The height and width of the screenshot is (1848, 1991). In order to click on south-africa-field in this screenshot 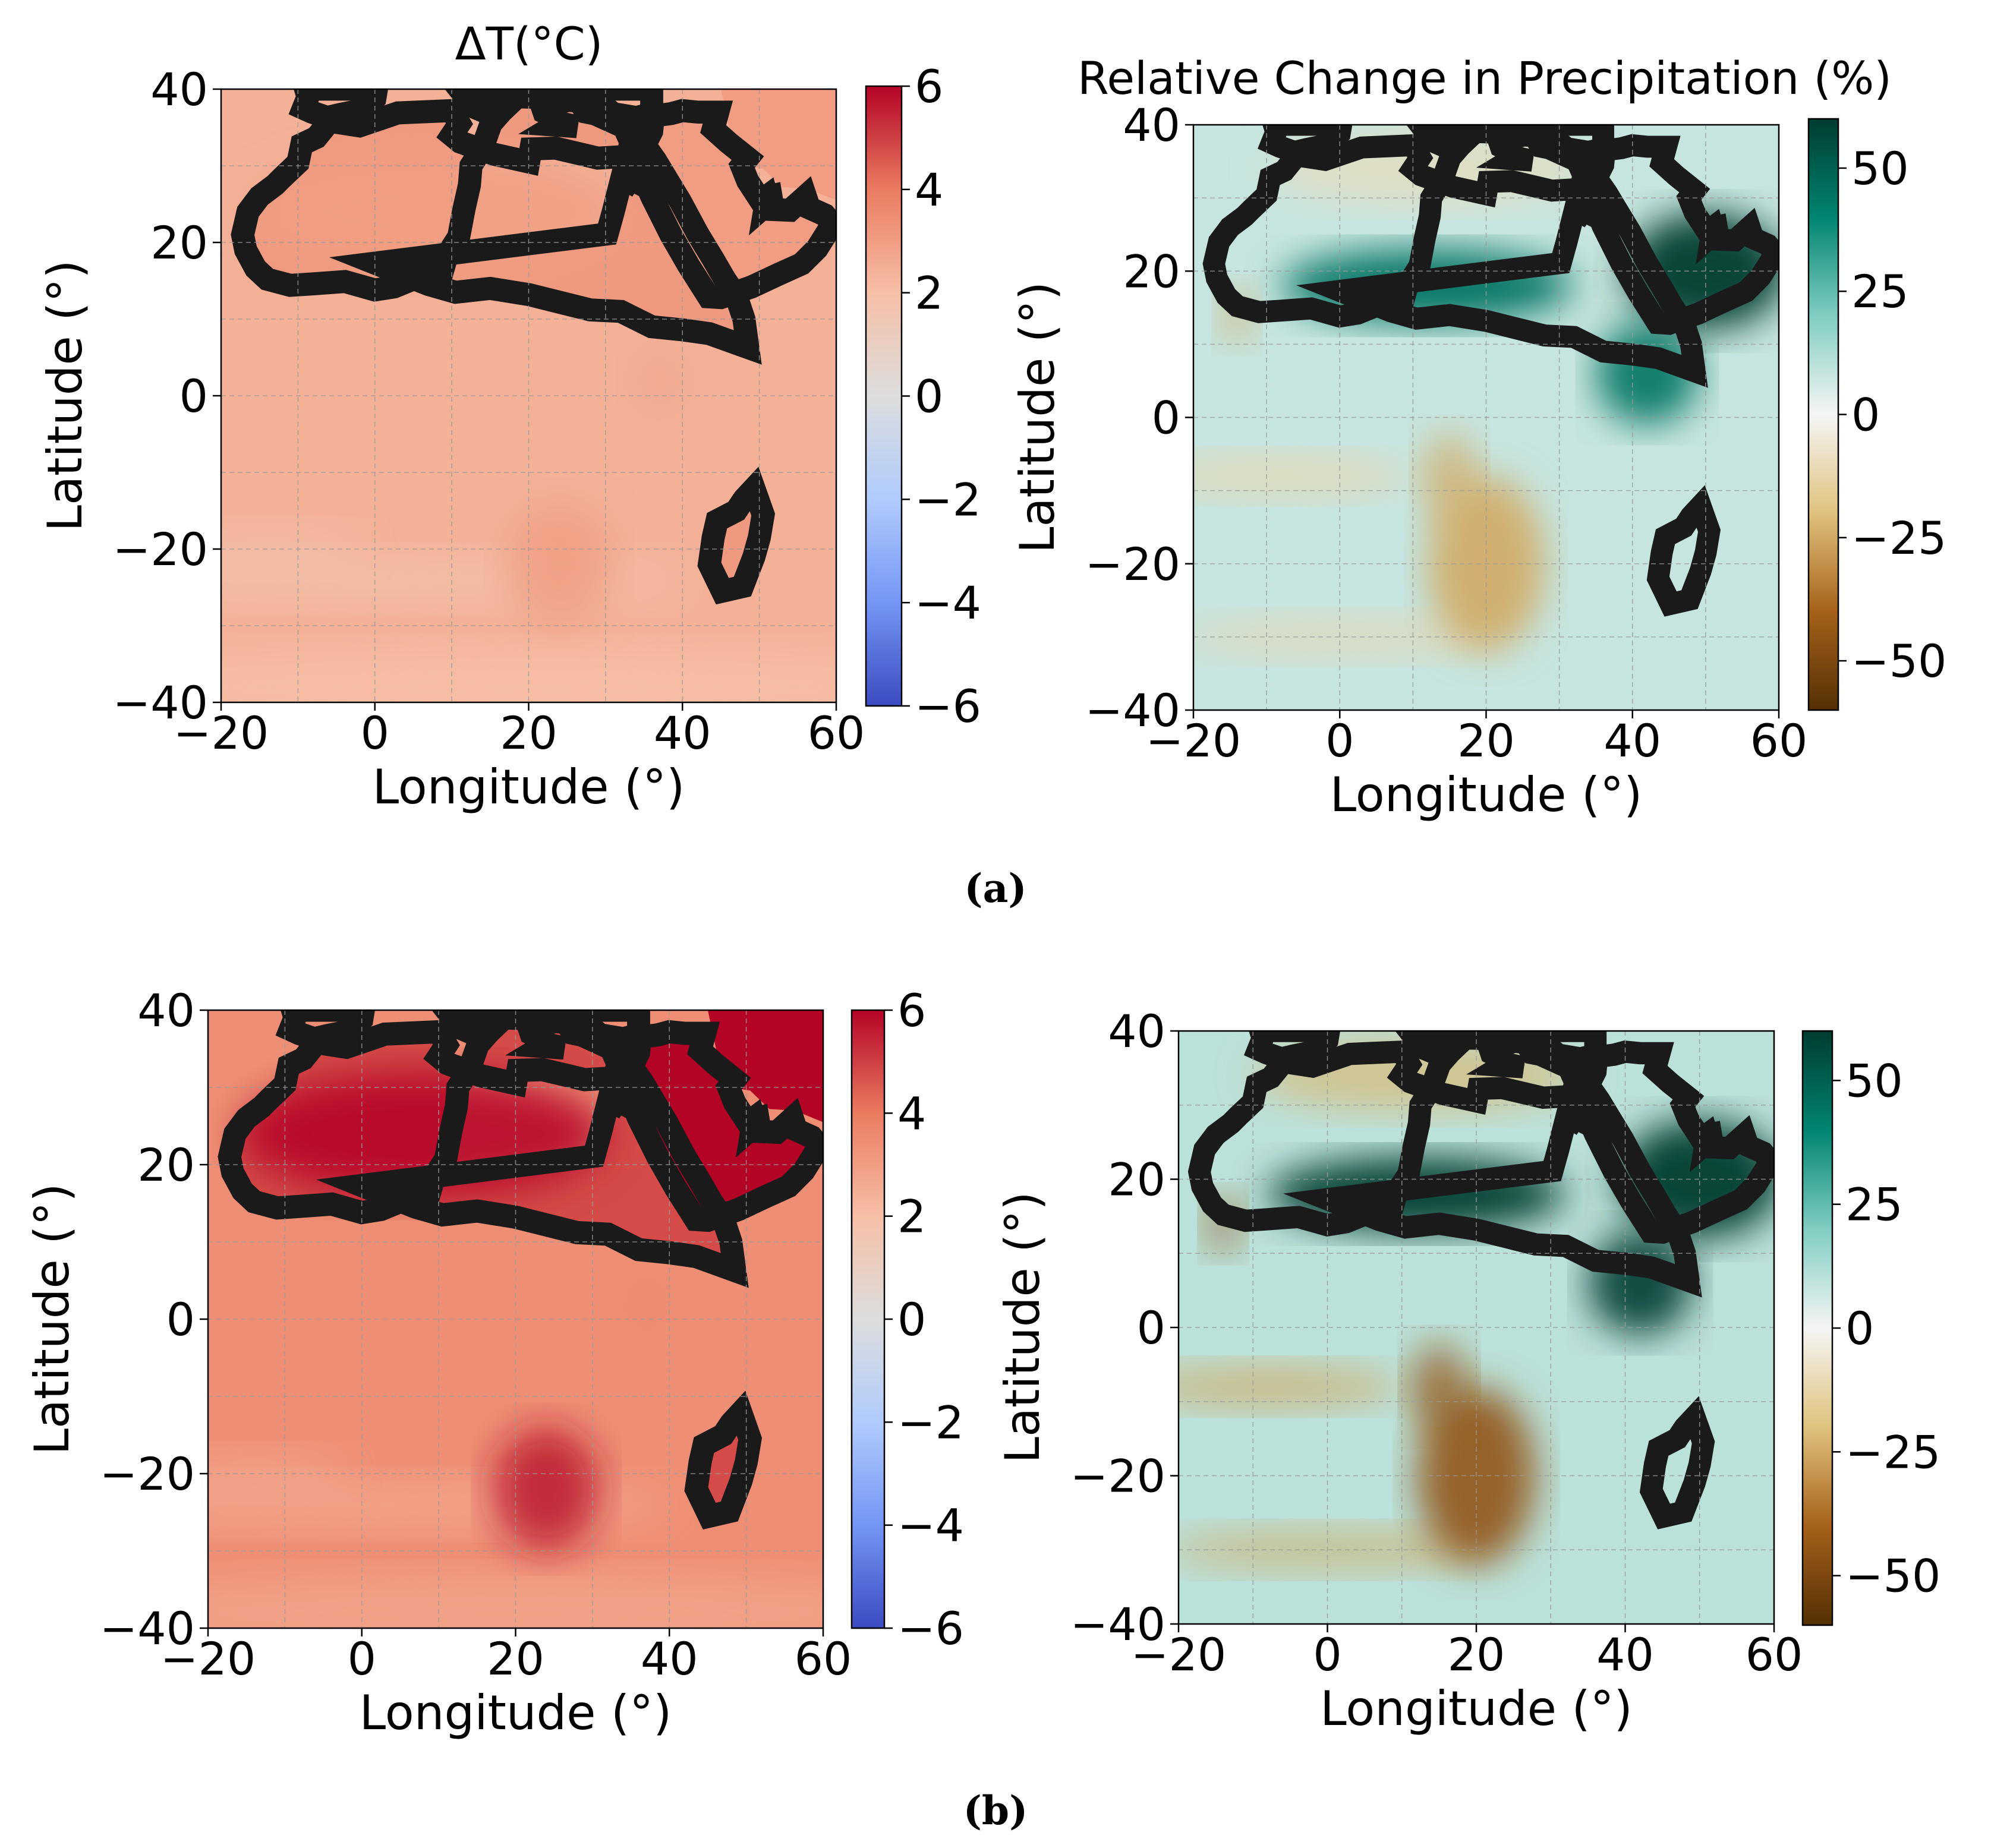, I will do `click(559, 564)`.